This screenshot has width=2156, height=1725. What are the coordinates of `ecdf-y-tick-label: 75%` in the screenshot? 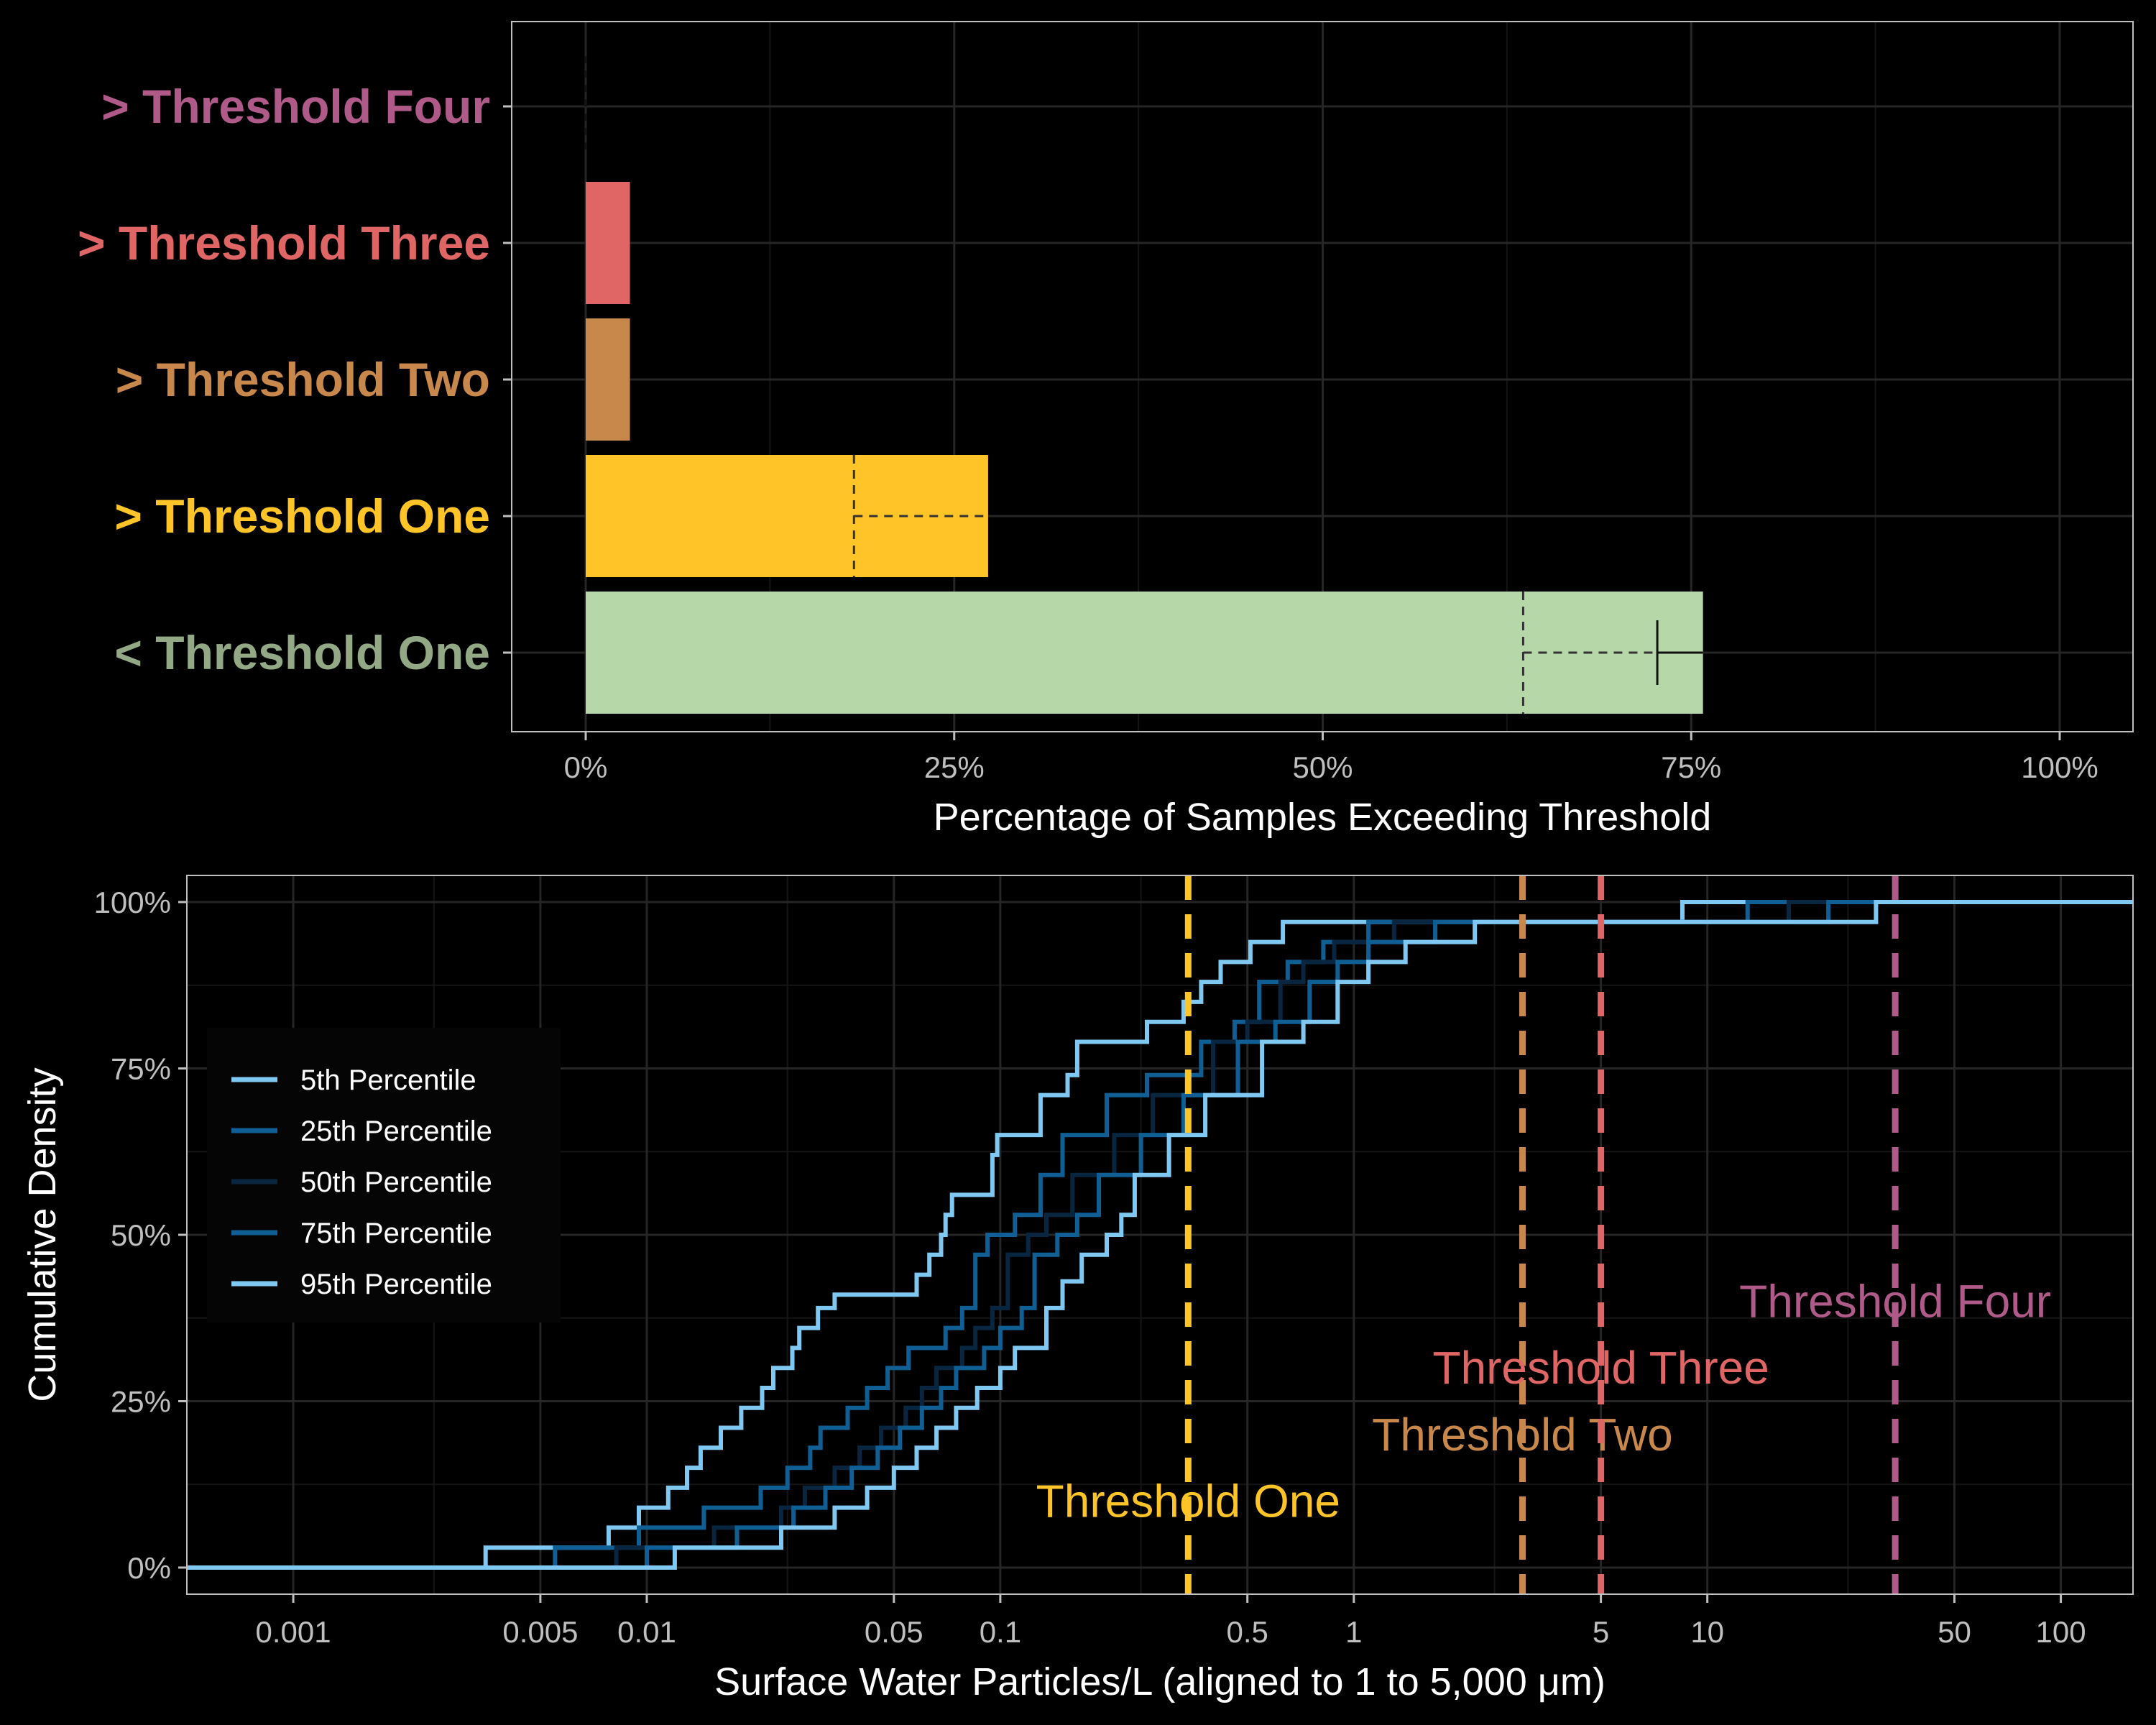 It's located at (141, 1069).